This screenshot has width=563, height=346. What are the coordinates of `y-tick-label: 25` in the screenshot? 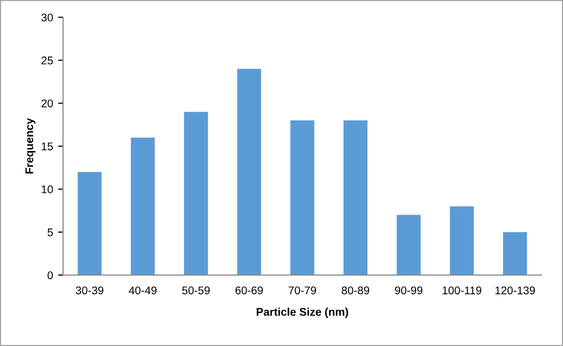 It's located at (47, 60).